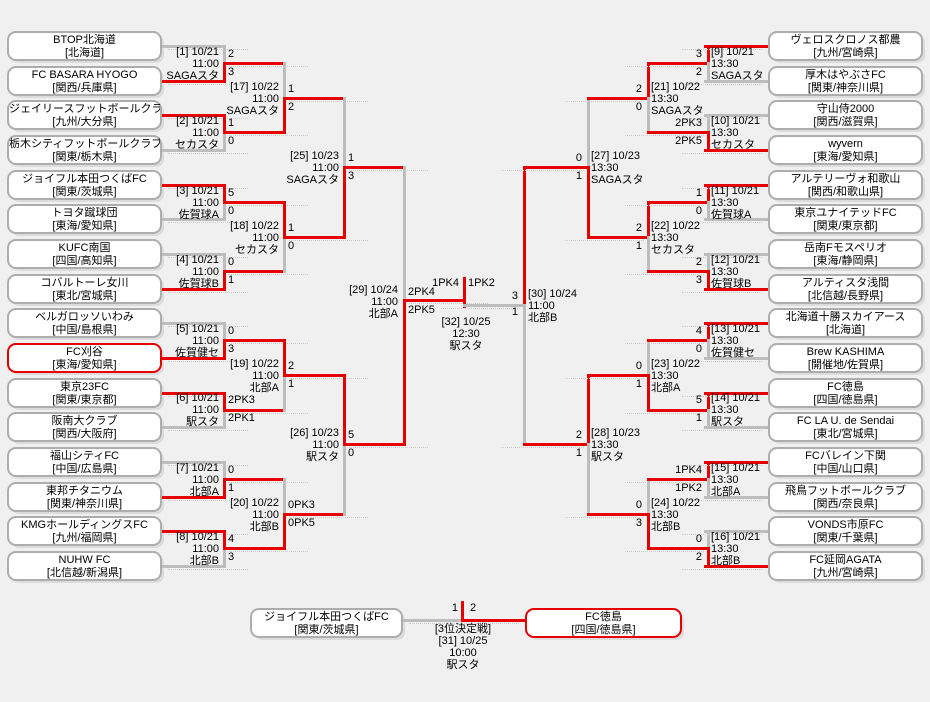  I want to click on team-region: [関東/千葉県], so click(845, 538).